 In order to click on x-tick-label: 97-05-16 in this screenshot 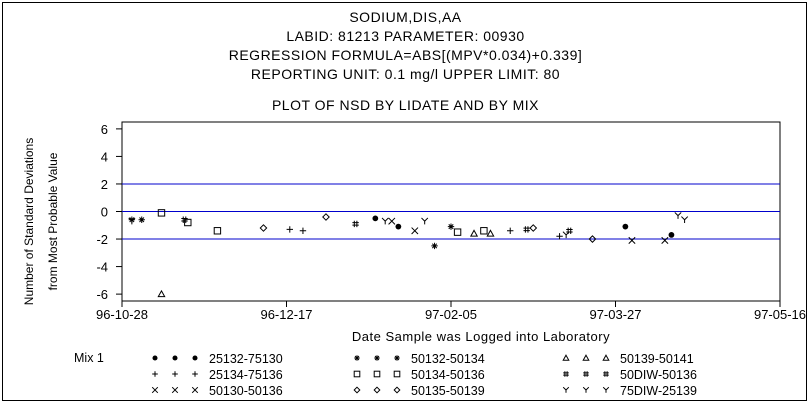, I will do `click(780, 314)`.